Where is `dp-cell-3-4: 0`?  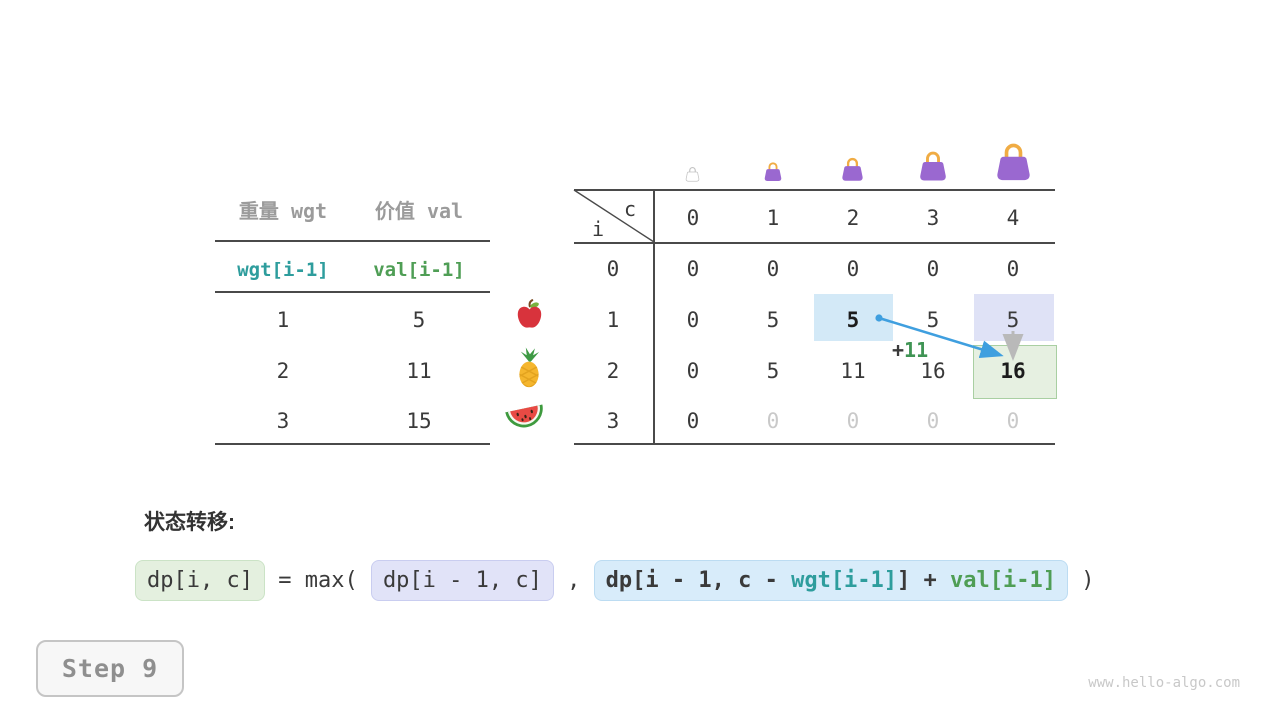
dp-cell-3-4: 0 is located at coordinates (1013, 420).